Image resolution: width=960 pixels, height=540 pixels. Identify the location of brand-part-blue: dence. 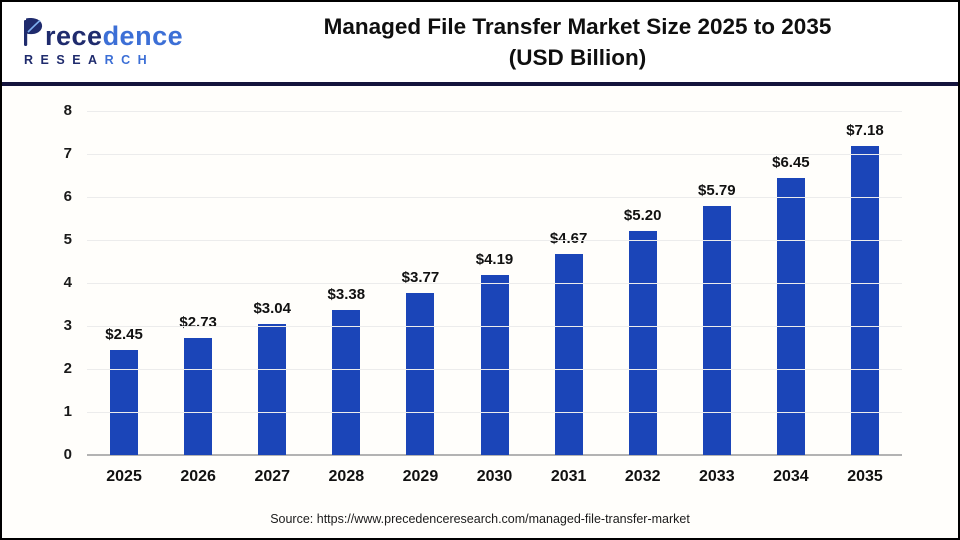
(143, 35).